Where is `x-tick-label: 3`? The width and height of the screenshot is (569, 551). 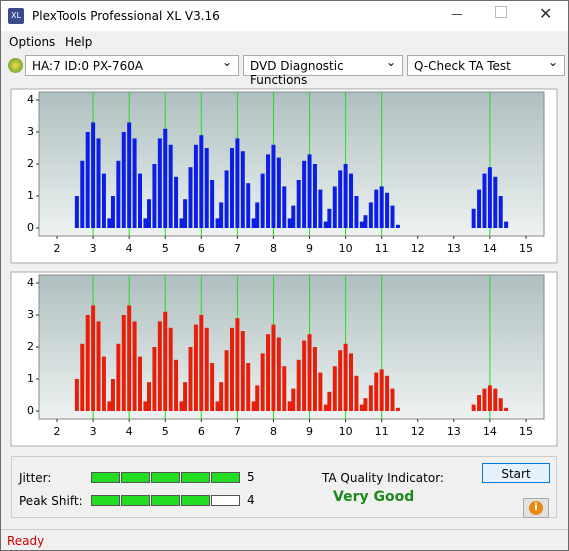 x-tick-label: 3 is located at coordinates (93, 431).